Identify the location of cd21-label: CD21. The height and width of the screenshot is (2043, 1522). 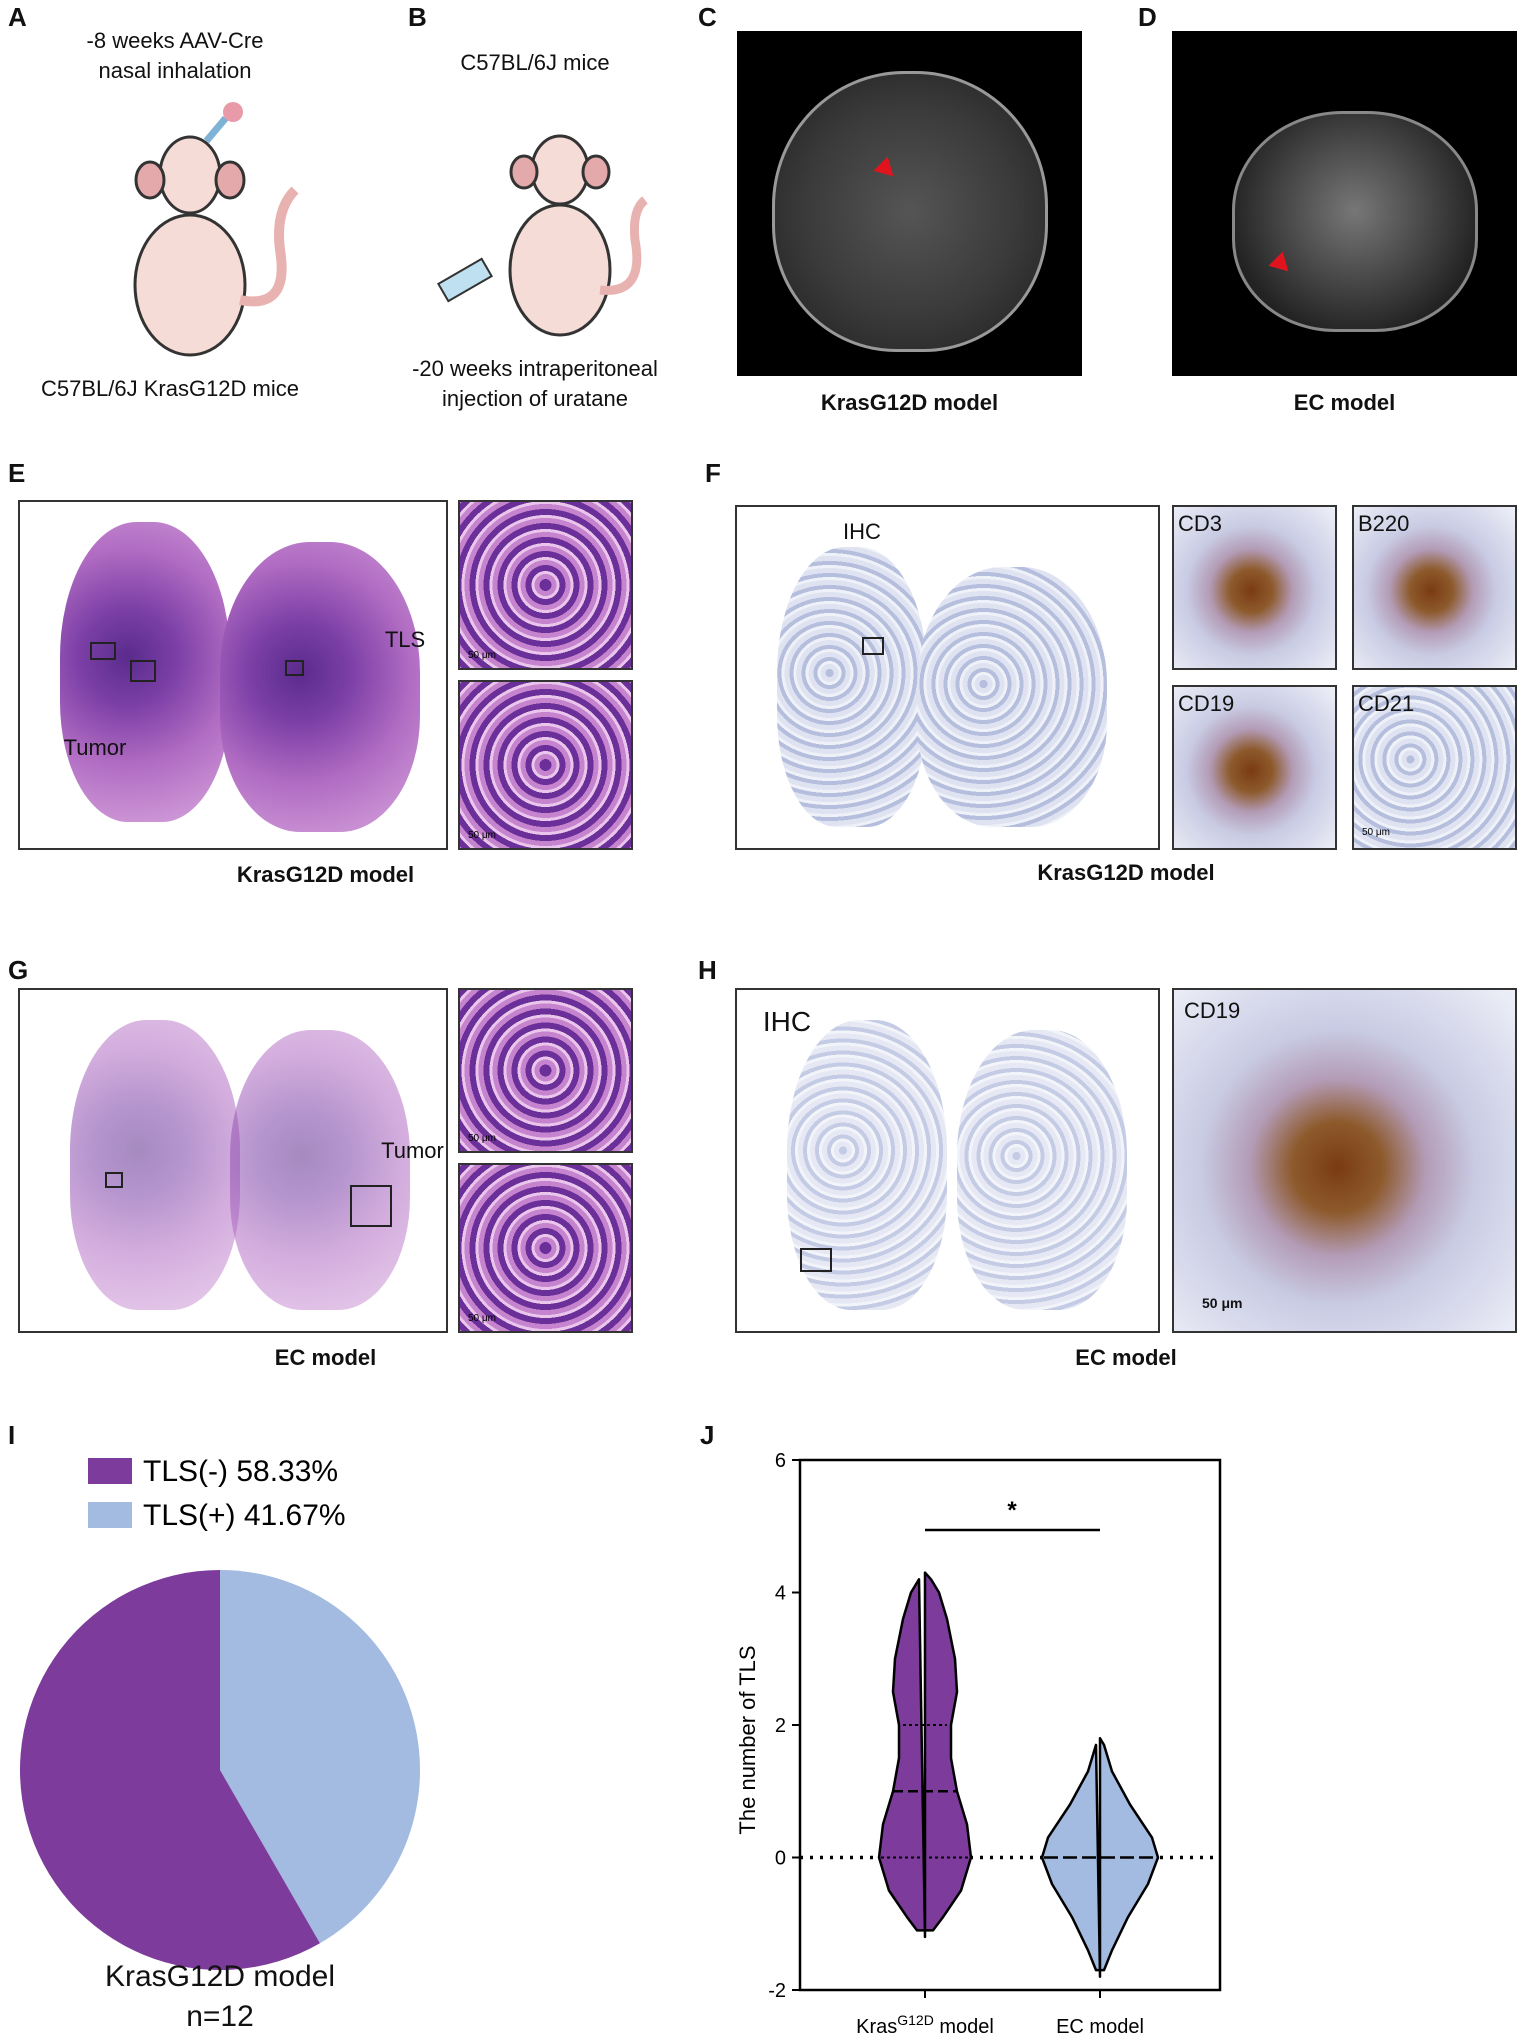
(1386, 703).